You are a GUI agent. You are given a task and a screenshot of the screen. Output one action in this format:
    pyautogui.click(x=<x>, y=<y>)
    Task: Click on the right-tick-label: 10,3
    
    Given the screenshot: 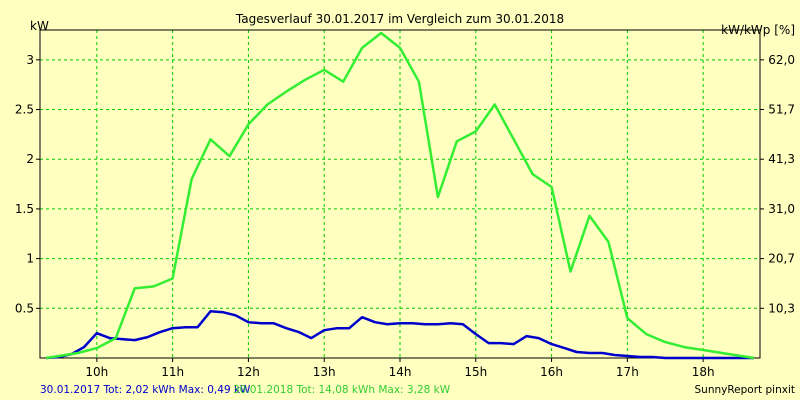 What is the action you would take?
    pyautogui.click(x=781, y=308)
    